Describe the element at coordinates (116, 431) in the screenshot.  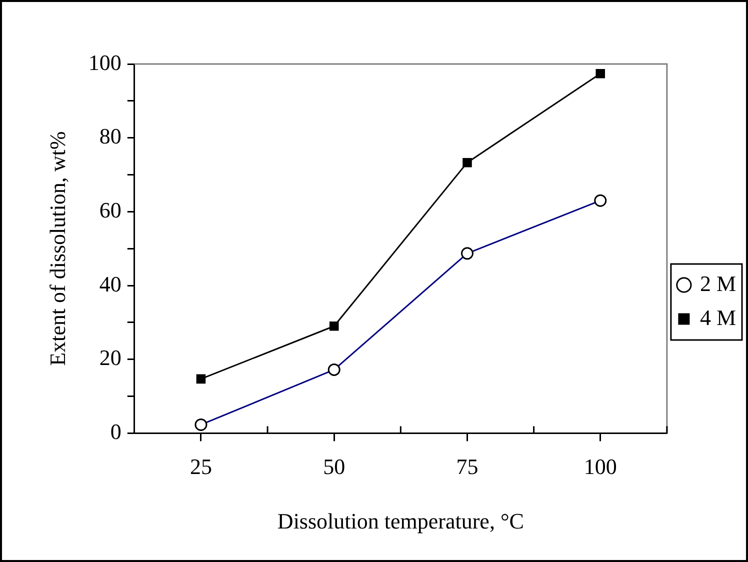
I see `y-tick-label: 0` at that location.